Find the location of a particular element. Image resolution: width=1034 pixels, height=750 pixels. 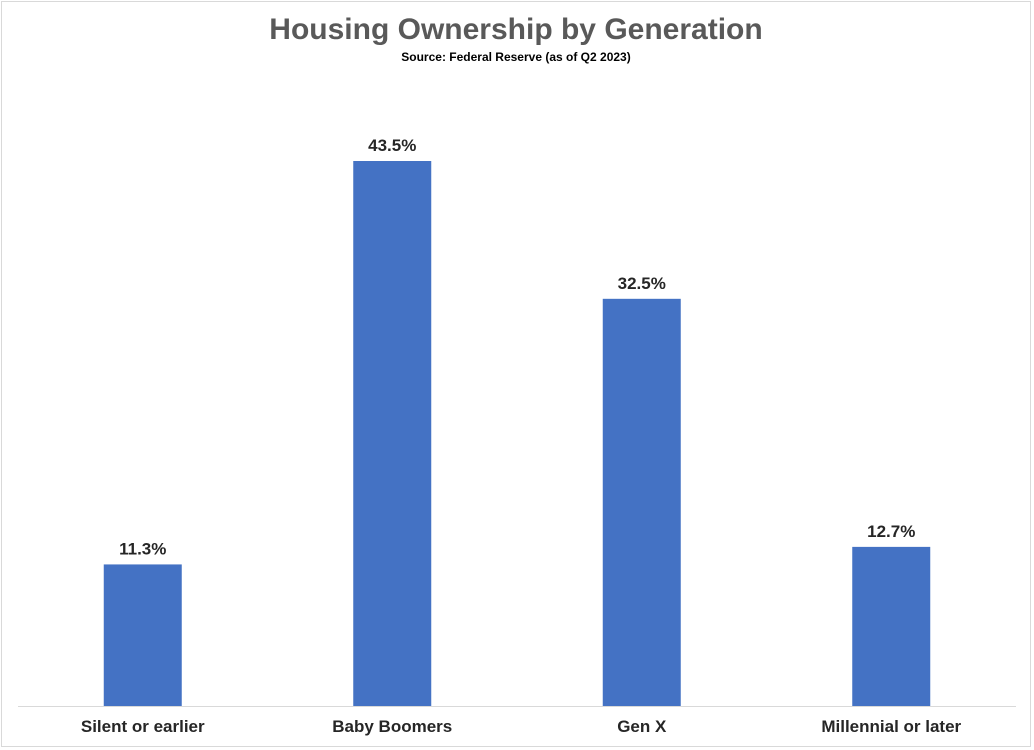

bar-silent-or-earlier is located at coordinates (142, 635).